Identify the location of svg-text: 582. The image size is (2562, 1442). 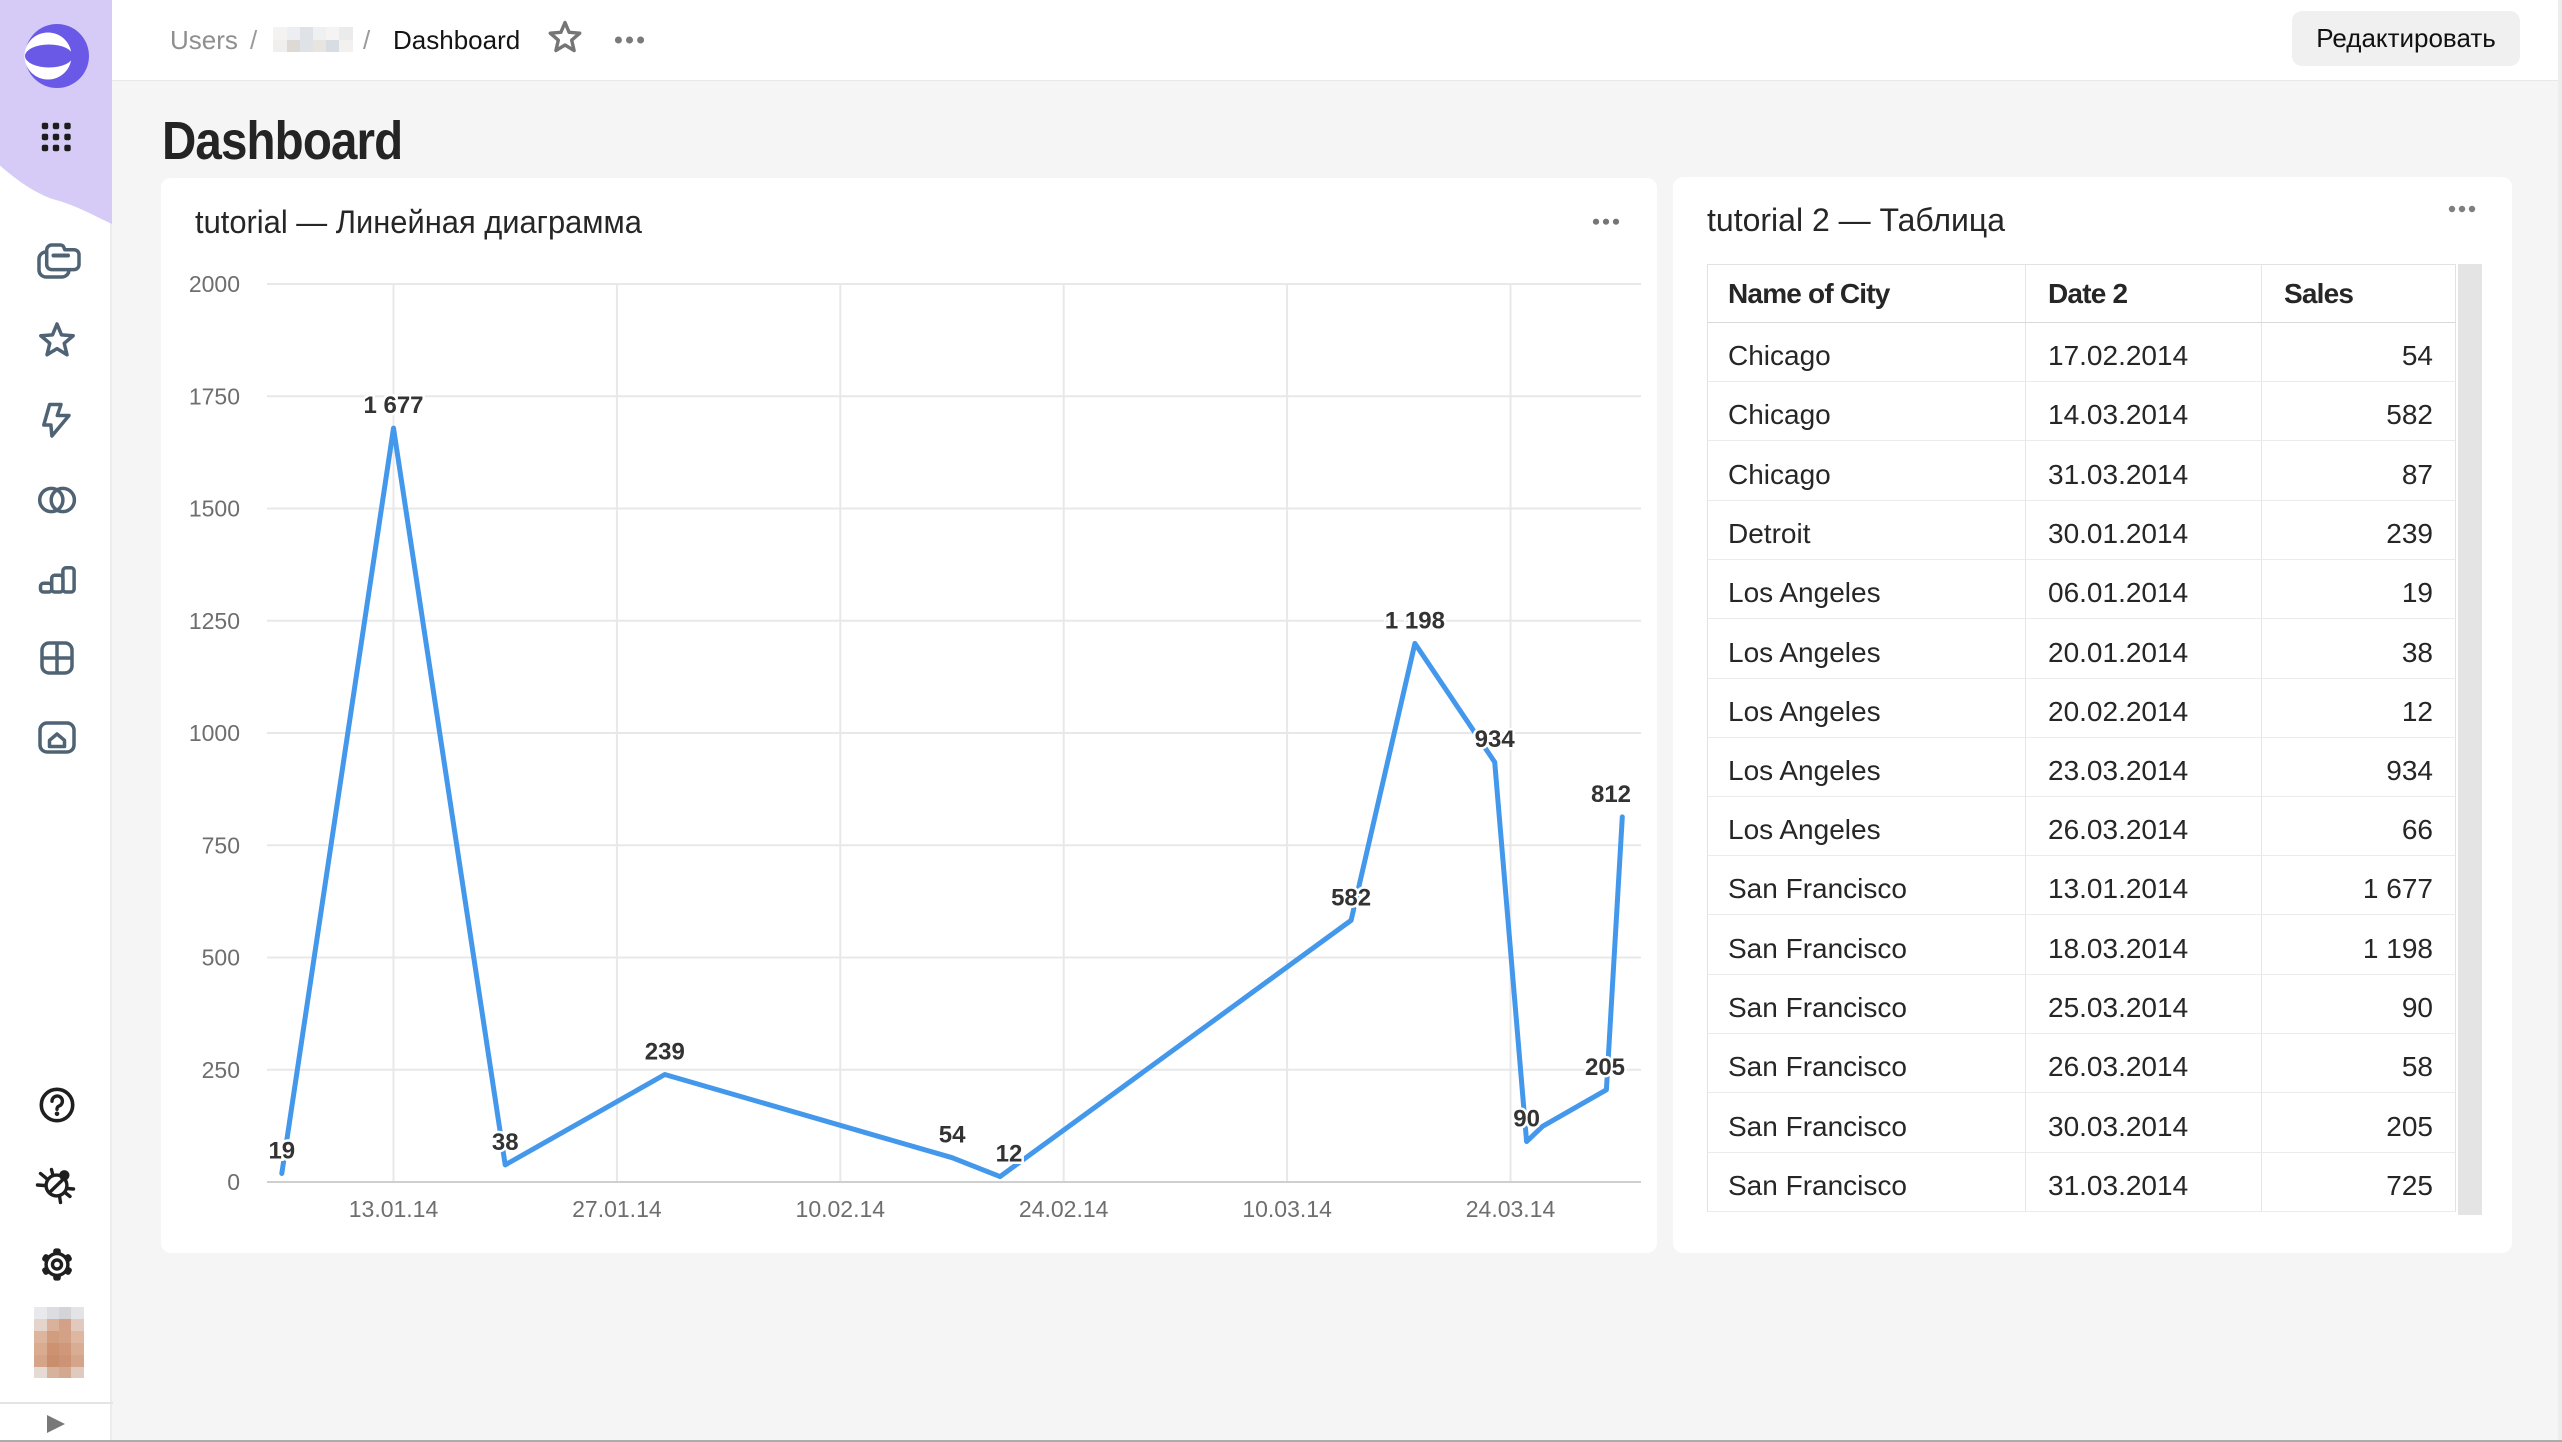
(1351, 897).